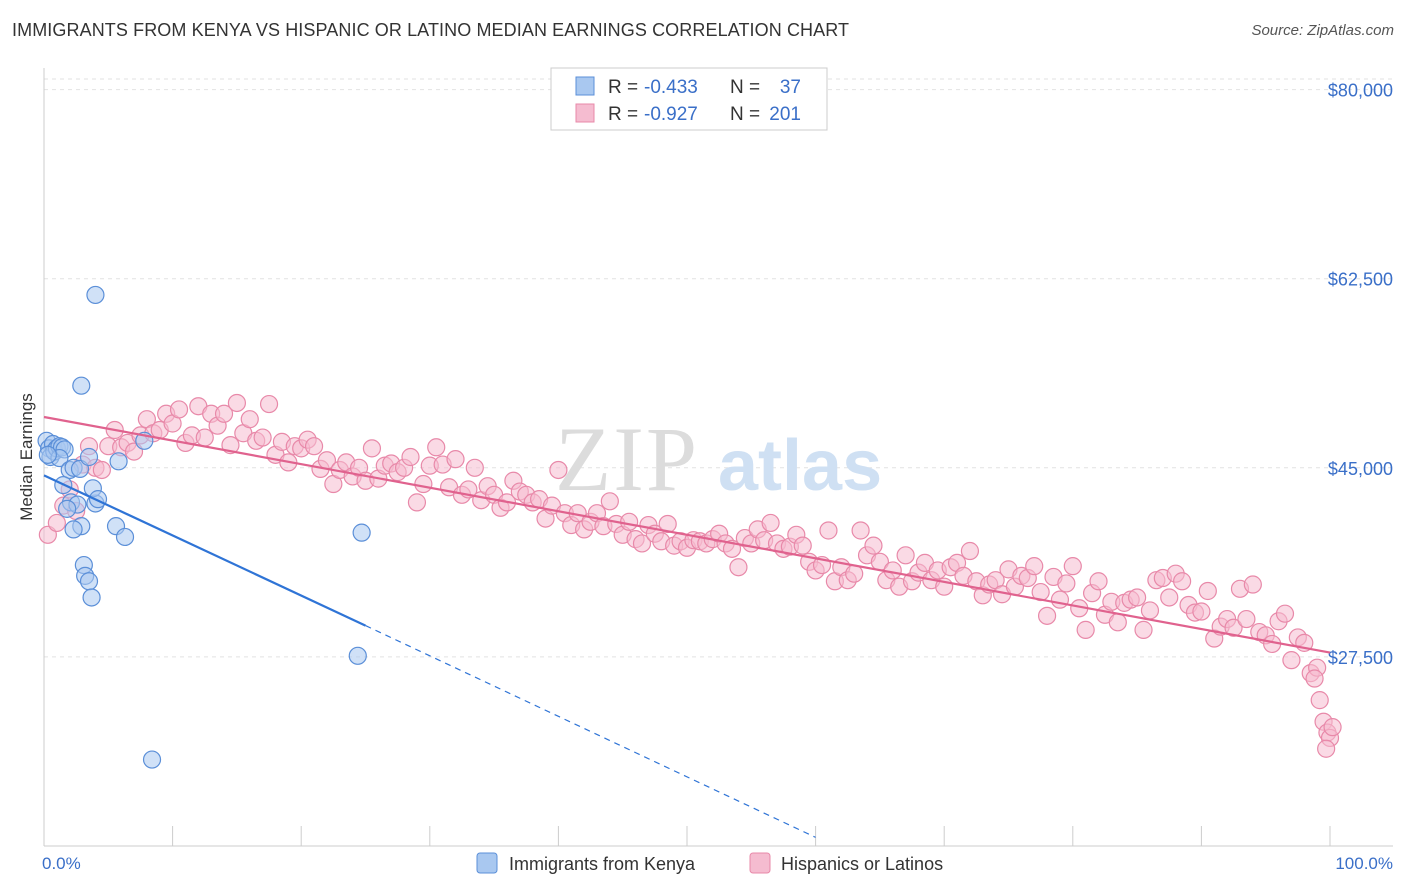  I want to click on stats-kenya-r-label: R =, so click(623, 87).